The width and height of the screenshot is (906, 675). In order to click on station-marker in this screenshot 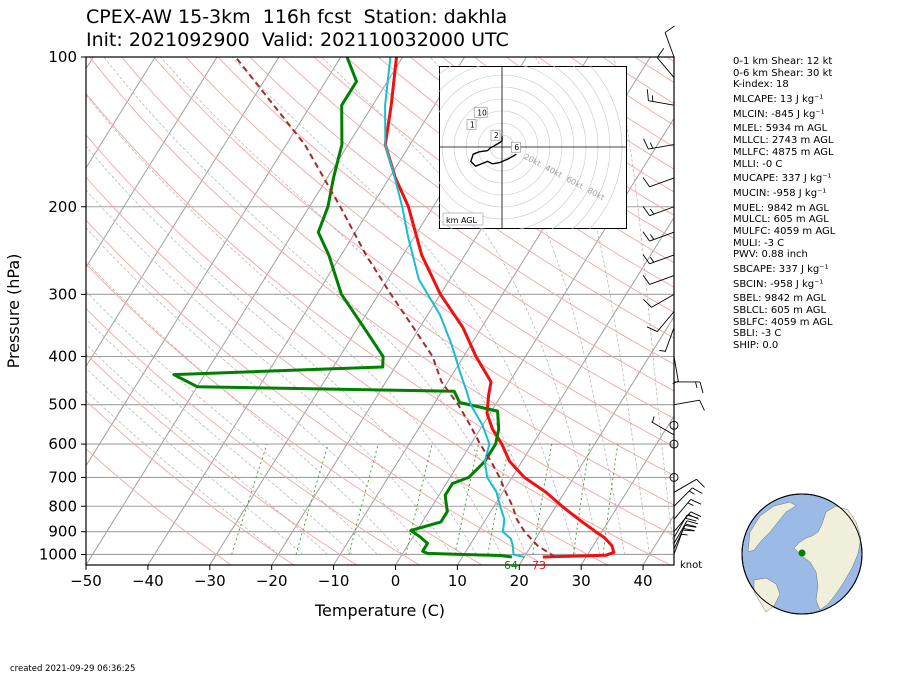, I will do `click(802, 553)`.